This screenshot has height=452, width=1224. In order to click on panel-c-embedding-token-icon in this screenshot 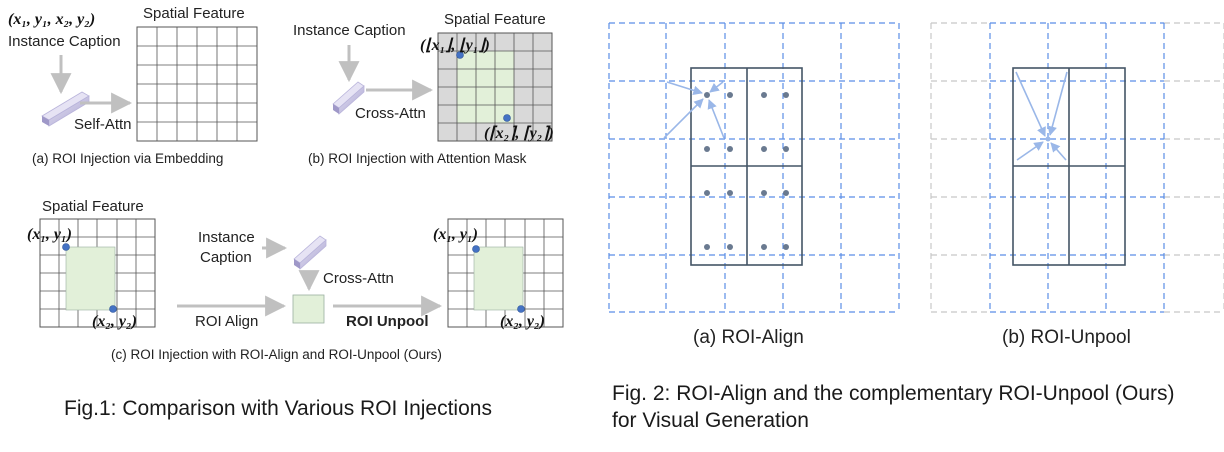, I will do `click(310, 252)`.